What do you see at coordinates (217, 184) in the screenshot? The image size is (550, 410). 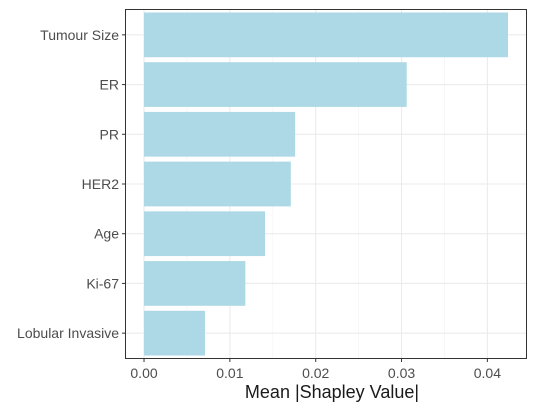 I see `bar-her2` at bounding box center [217, 184].